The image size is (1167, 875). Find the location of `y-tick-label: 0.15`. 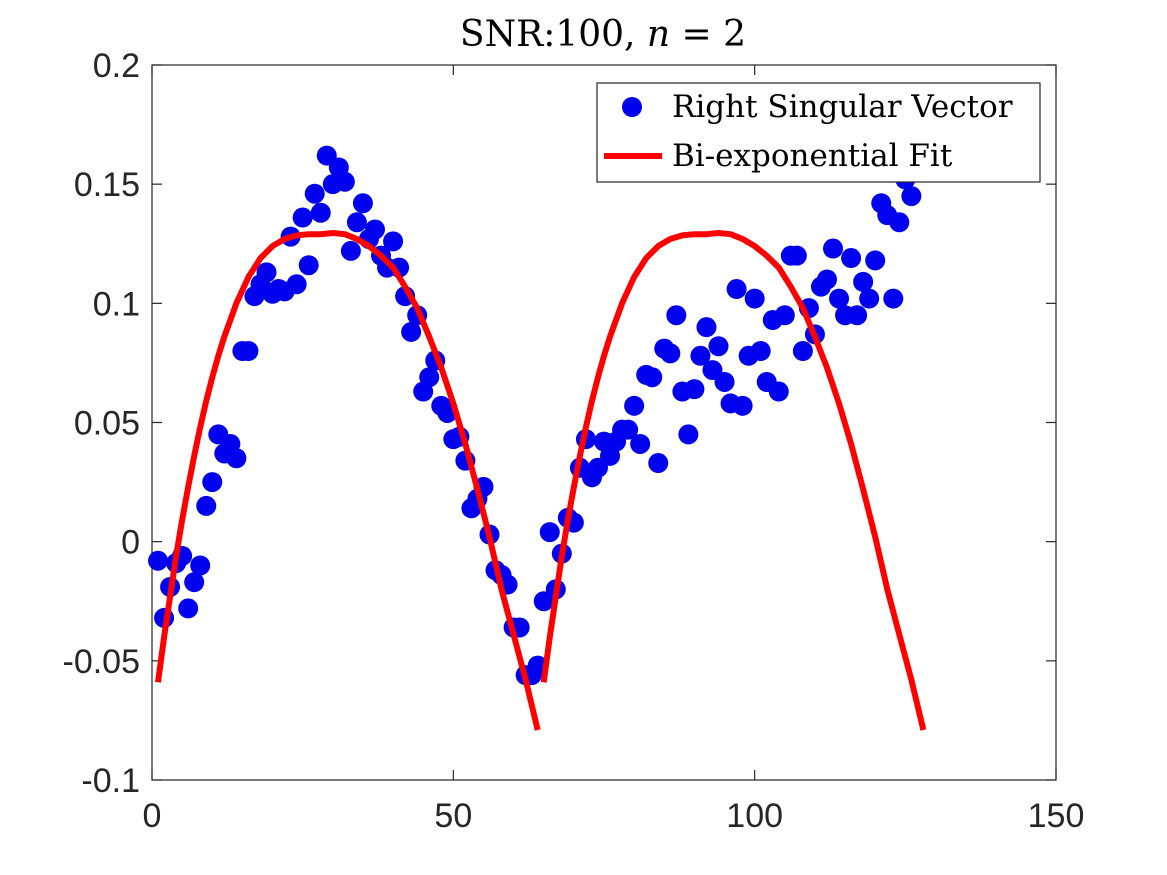

y-tick-label: 0.15 is located at coordinates (107, 185).